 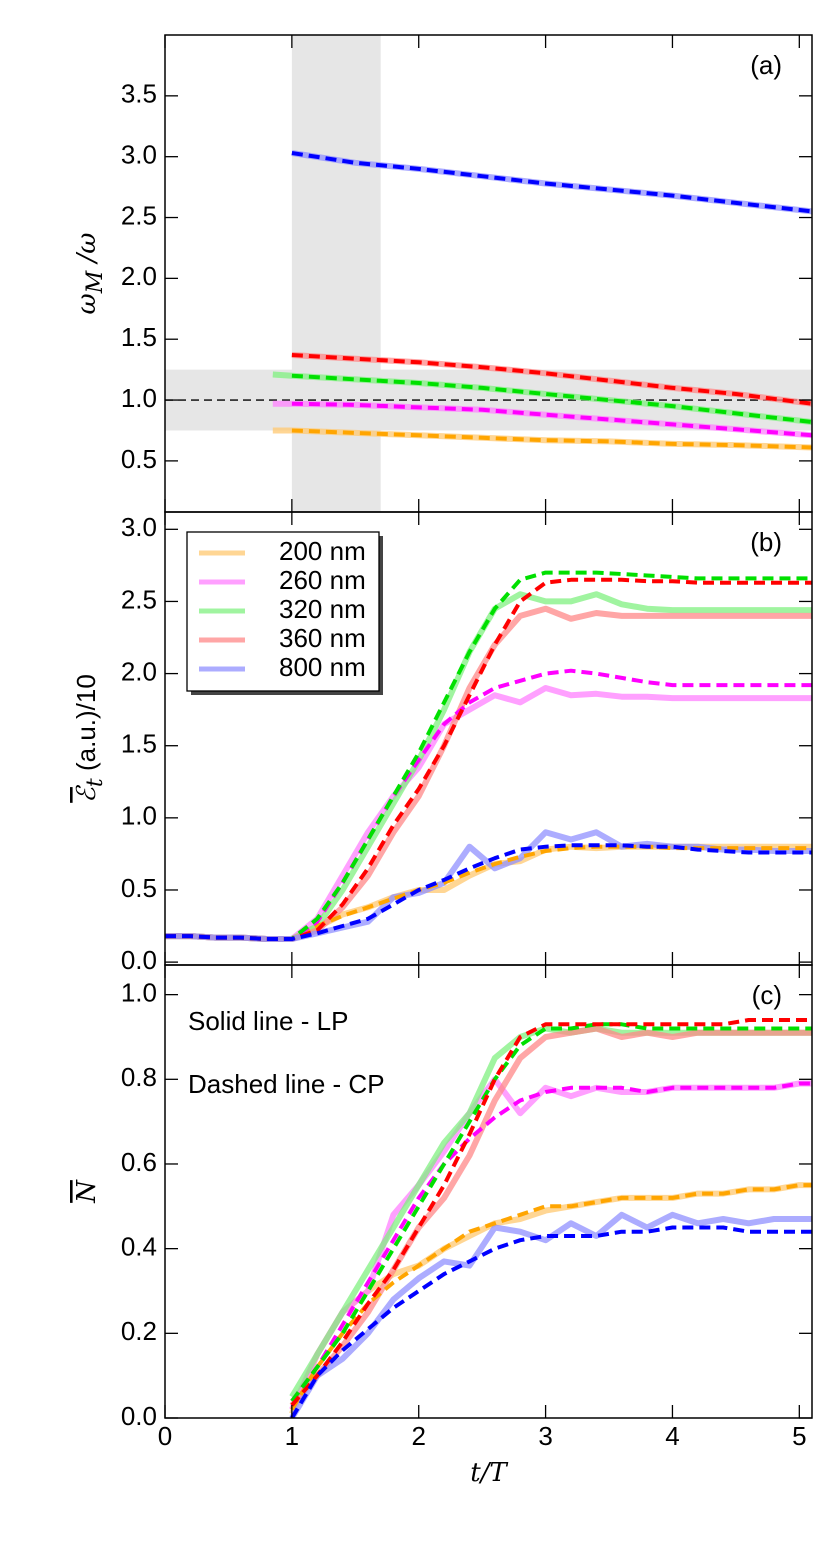 I want to click on y-axis-label: N, so click(x=87, y=1191).